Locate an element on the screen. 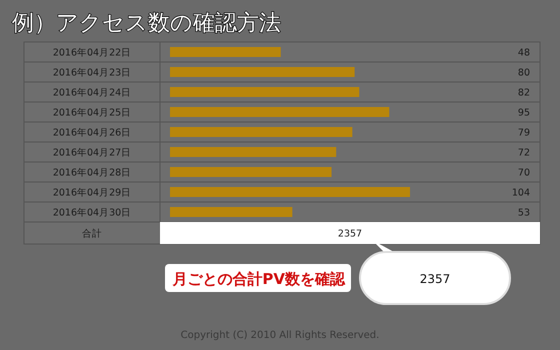 This screenshot has height=350, width=560. data-label: 95 is located at coordinates (524, 113).